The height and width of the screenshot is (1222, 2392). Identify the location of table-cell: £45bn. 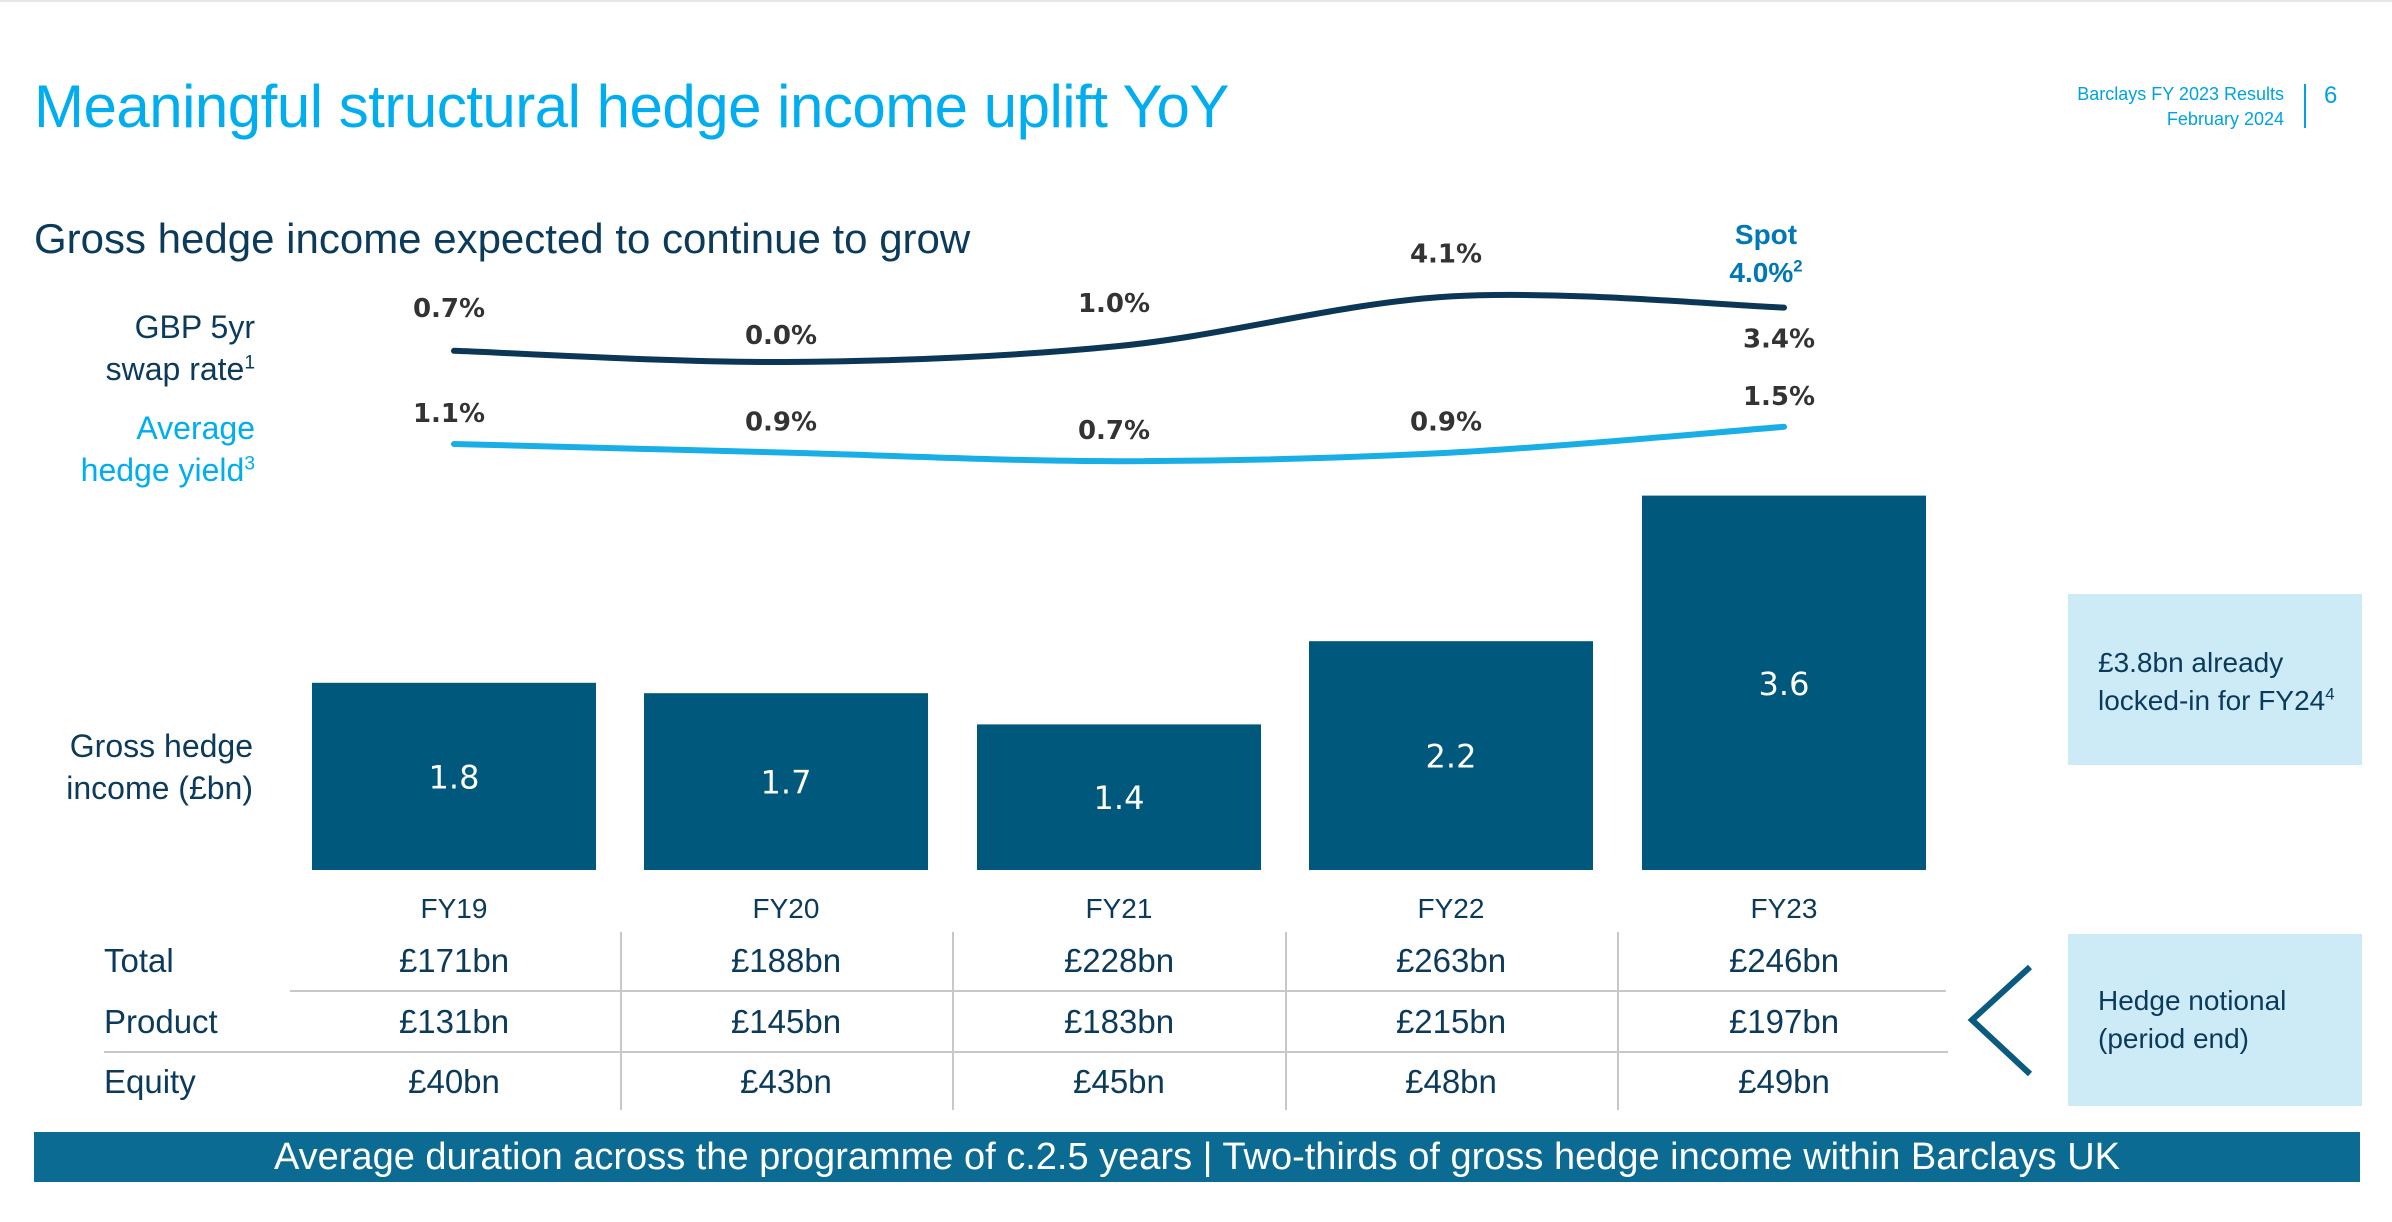
(1119, 1081).